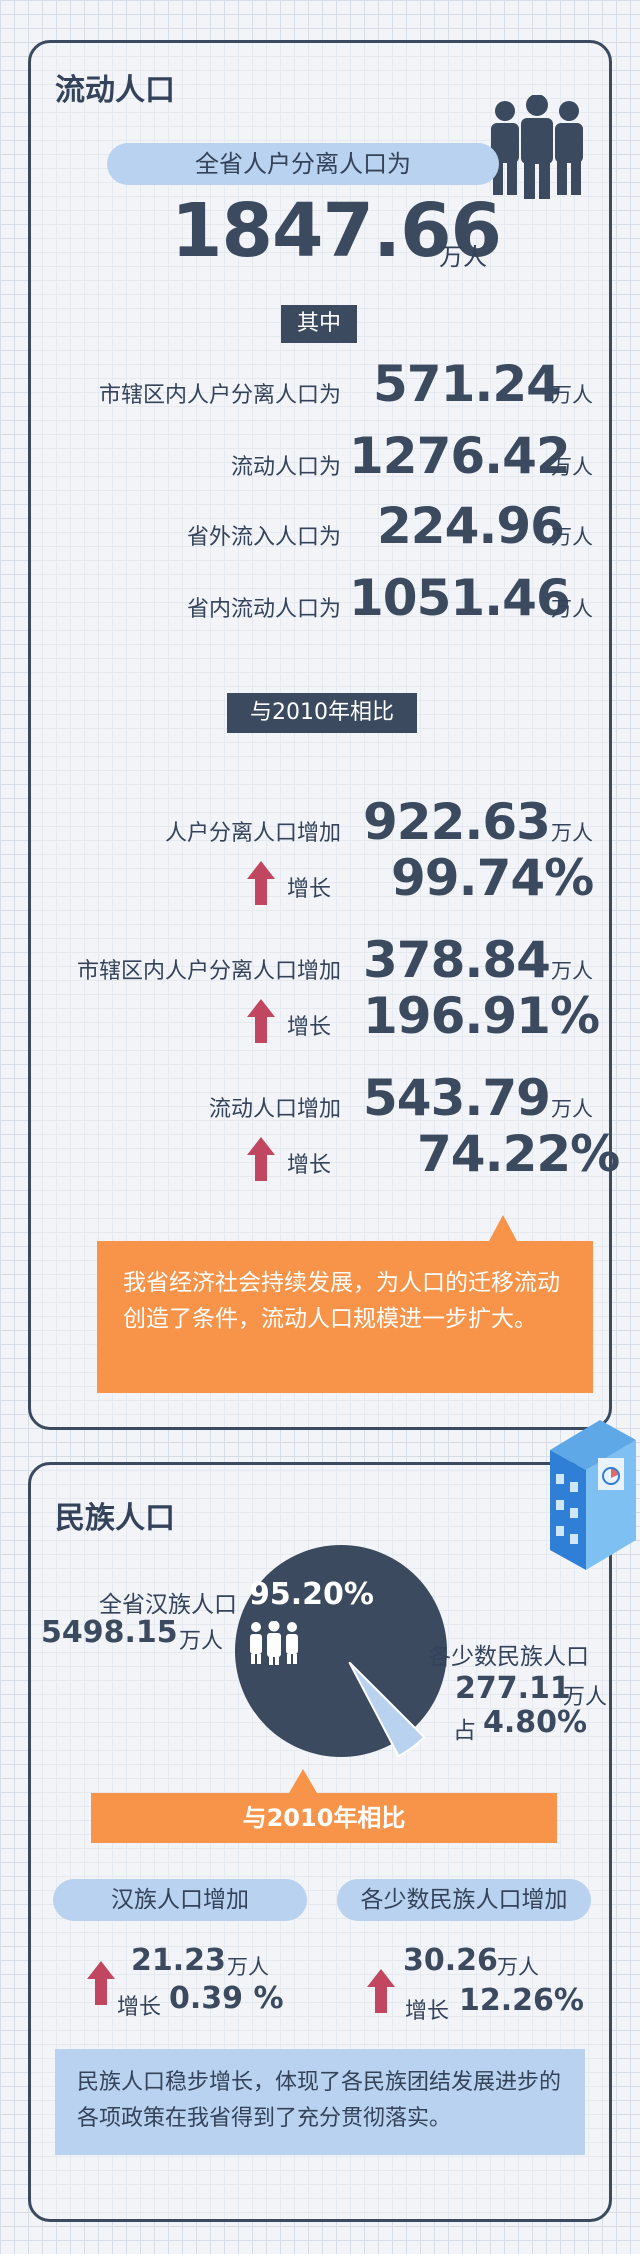 The image size is (640, 2254). What do you see at coordinates (309, 1027) in the screenshot?
I see `growth-label-urban: 增长` at bounding box center [309, 1027].